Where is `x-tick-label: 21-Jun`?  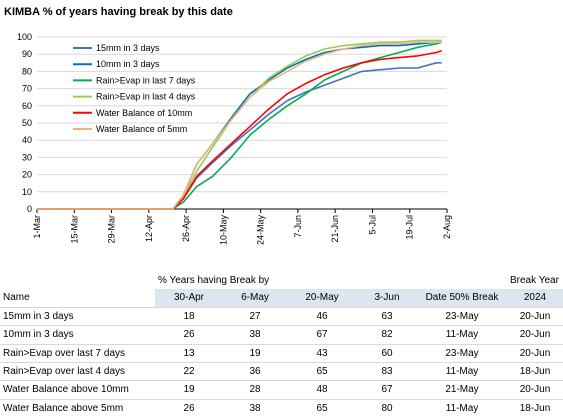 x-tick-label: 21-Jun is located at coordinates (335, 229).